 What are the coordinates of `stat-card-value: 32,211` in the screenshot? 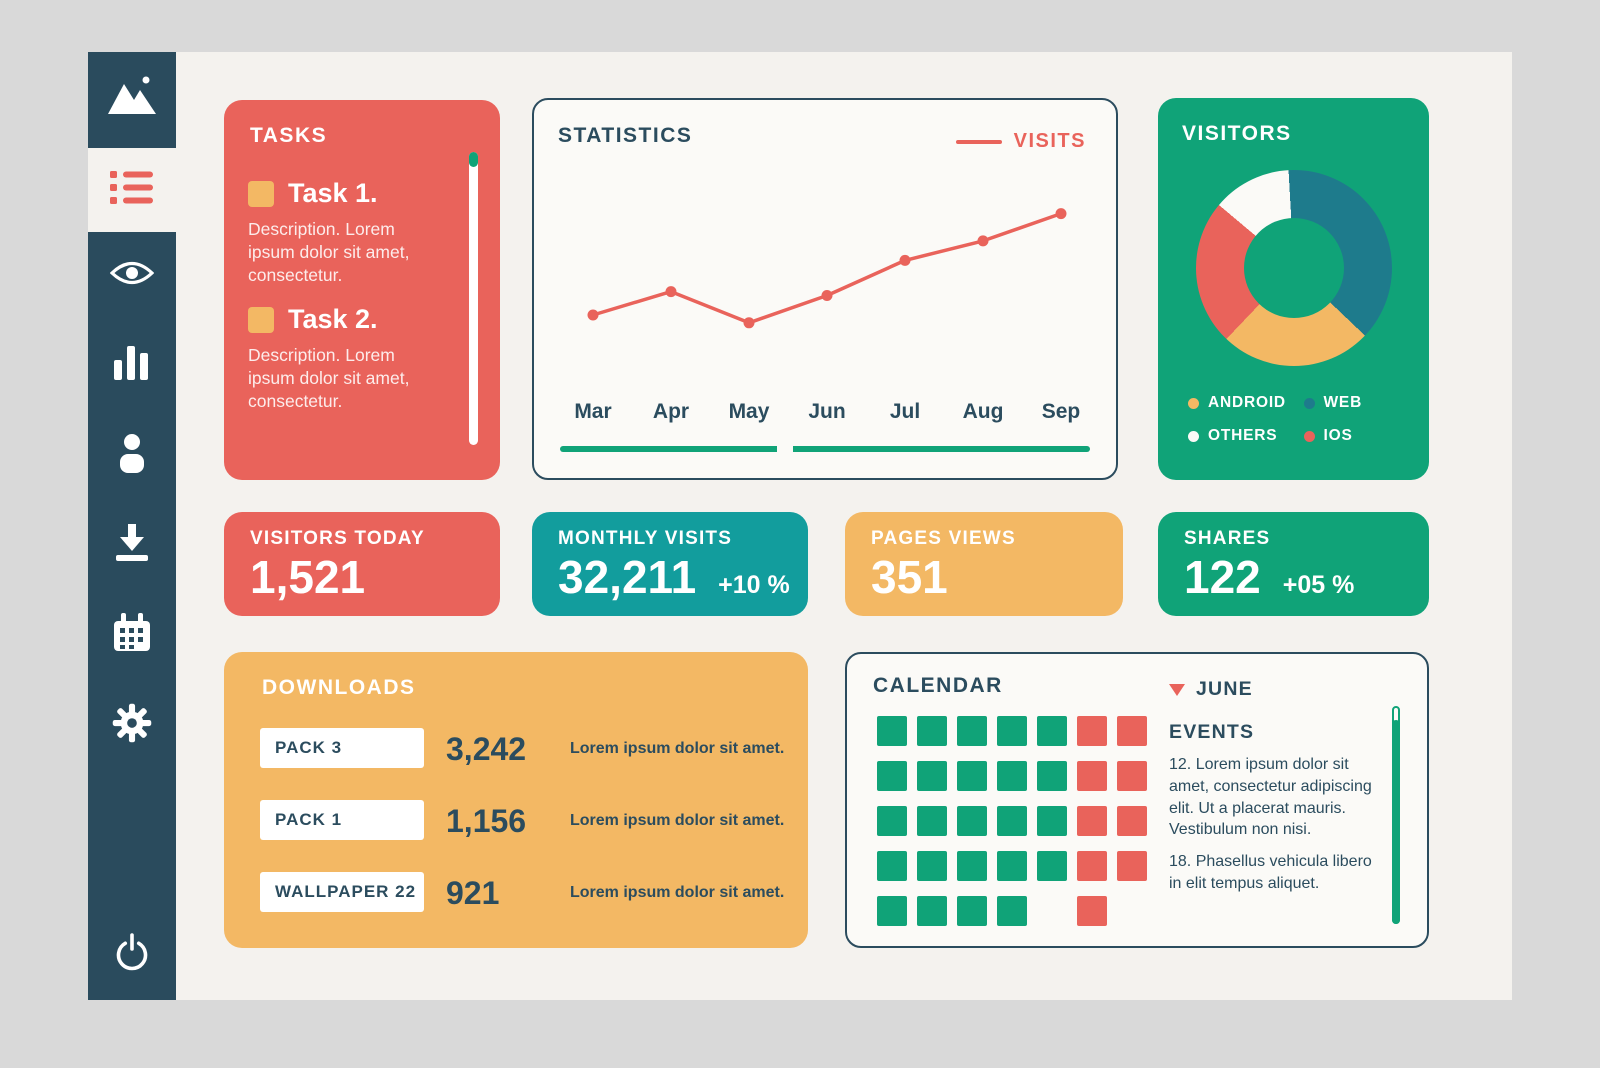 It's located at (627, 577).